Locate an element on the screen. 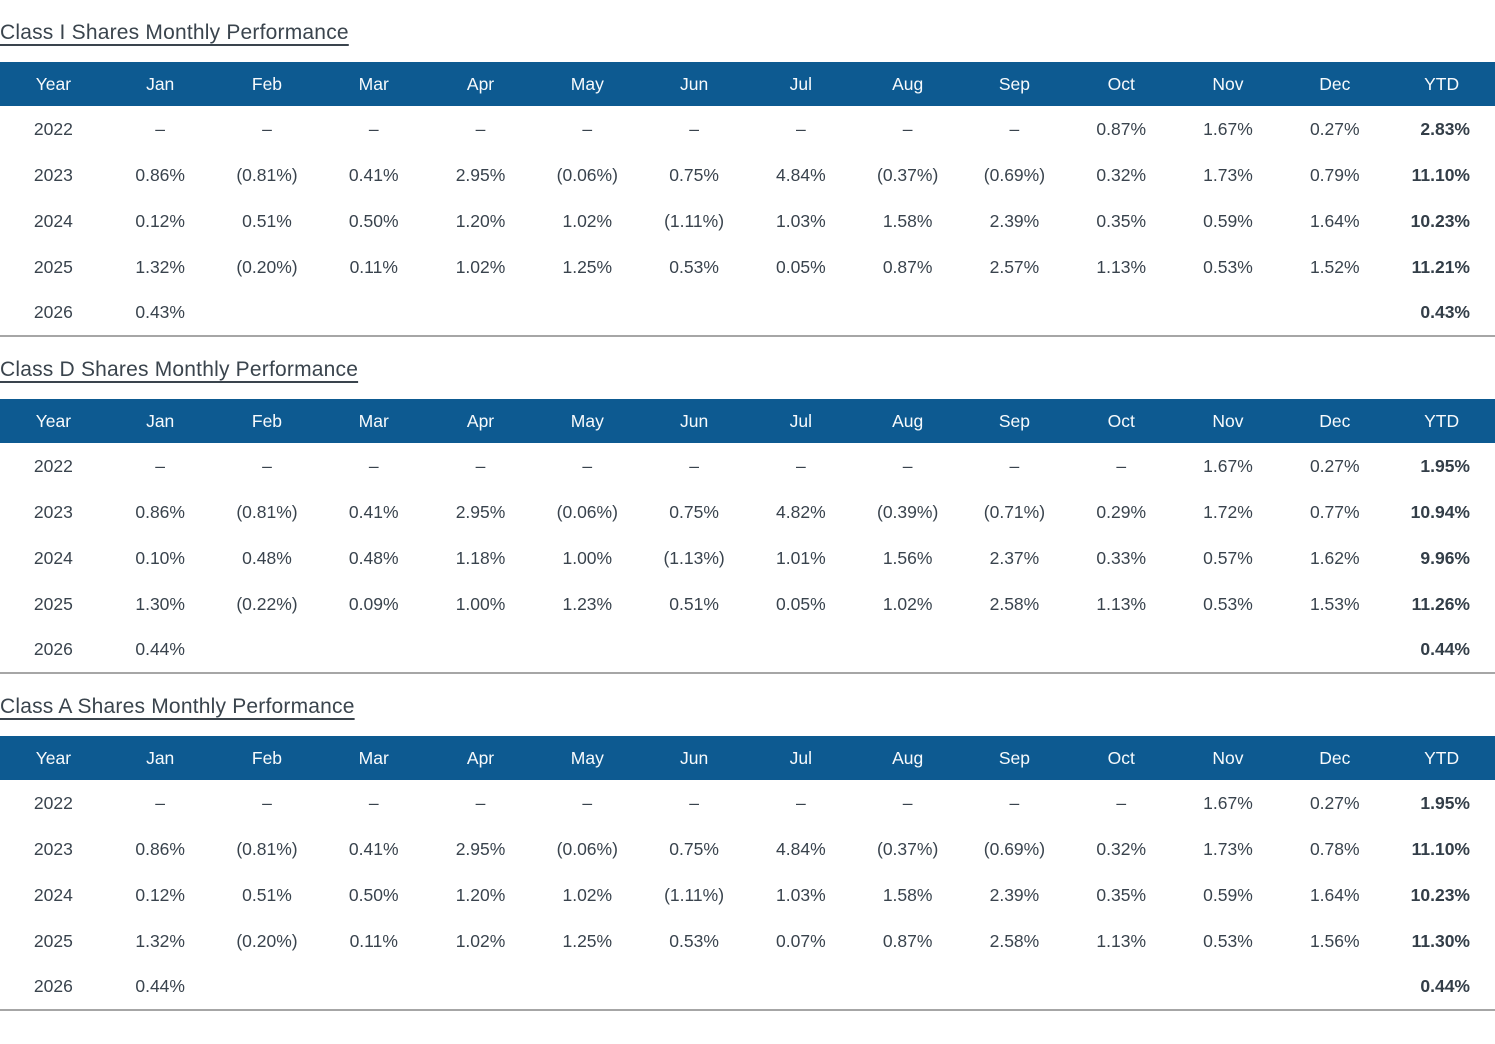 The image size is (1495, 1044). cell-2024-mar: 0.50% is located at coordinates (373, 220).